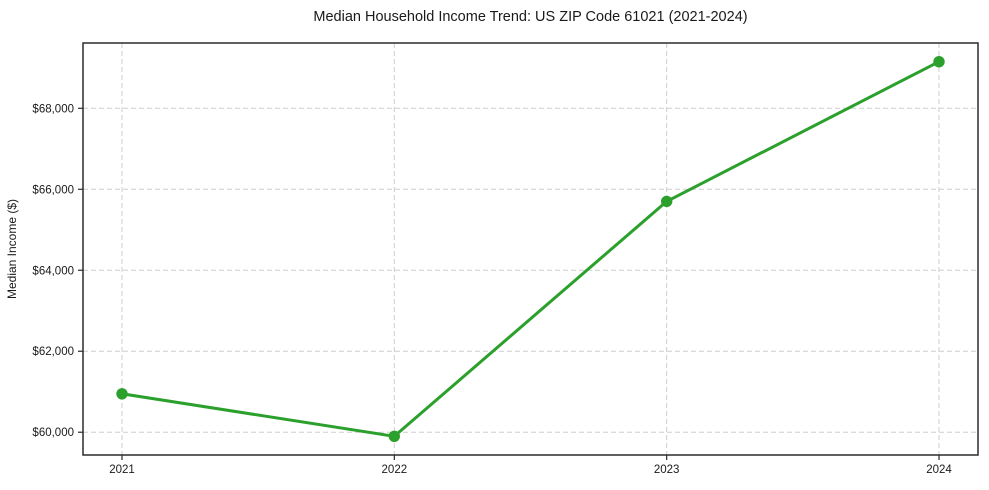 Image resolution: width=989 pixels, height=490 pixels. Describe the element at coordinates (395, 470) in the screenshot. I see `x-tick-label-2022: 2022` at that location.